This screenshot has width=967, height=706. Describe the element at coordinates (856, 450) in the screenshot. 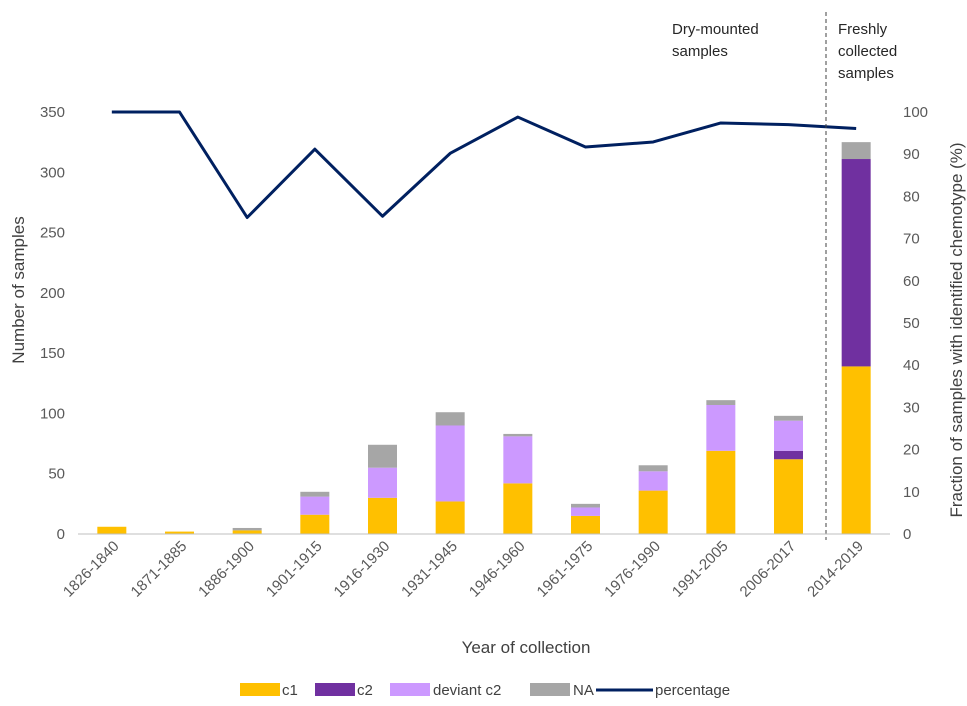

I see `bar-c1-2014-2019` at that location.